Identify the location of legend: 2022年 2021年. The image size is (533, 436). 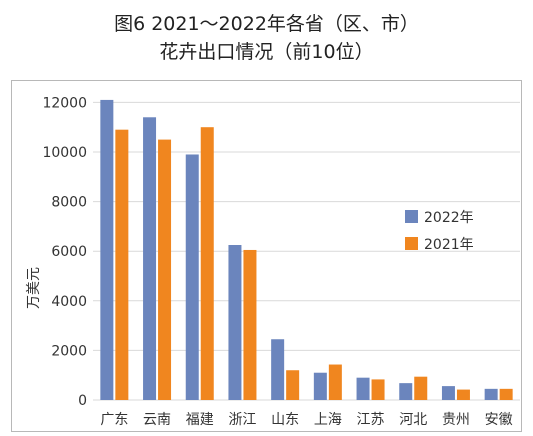
(439, 231).